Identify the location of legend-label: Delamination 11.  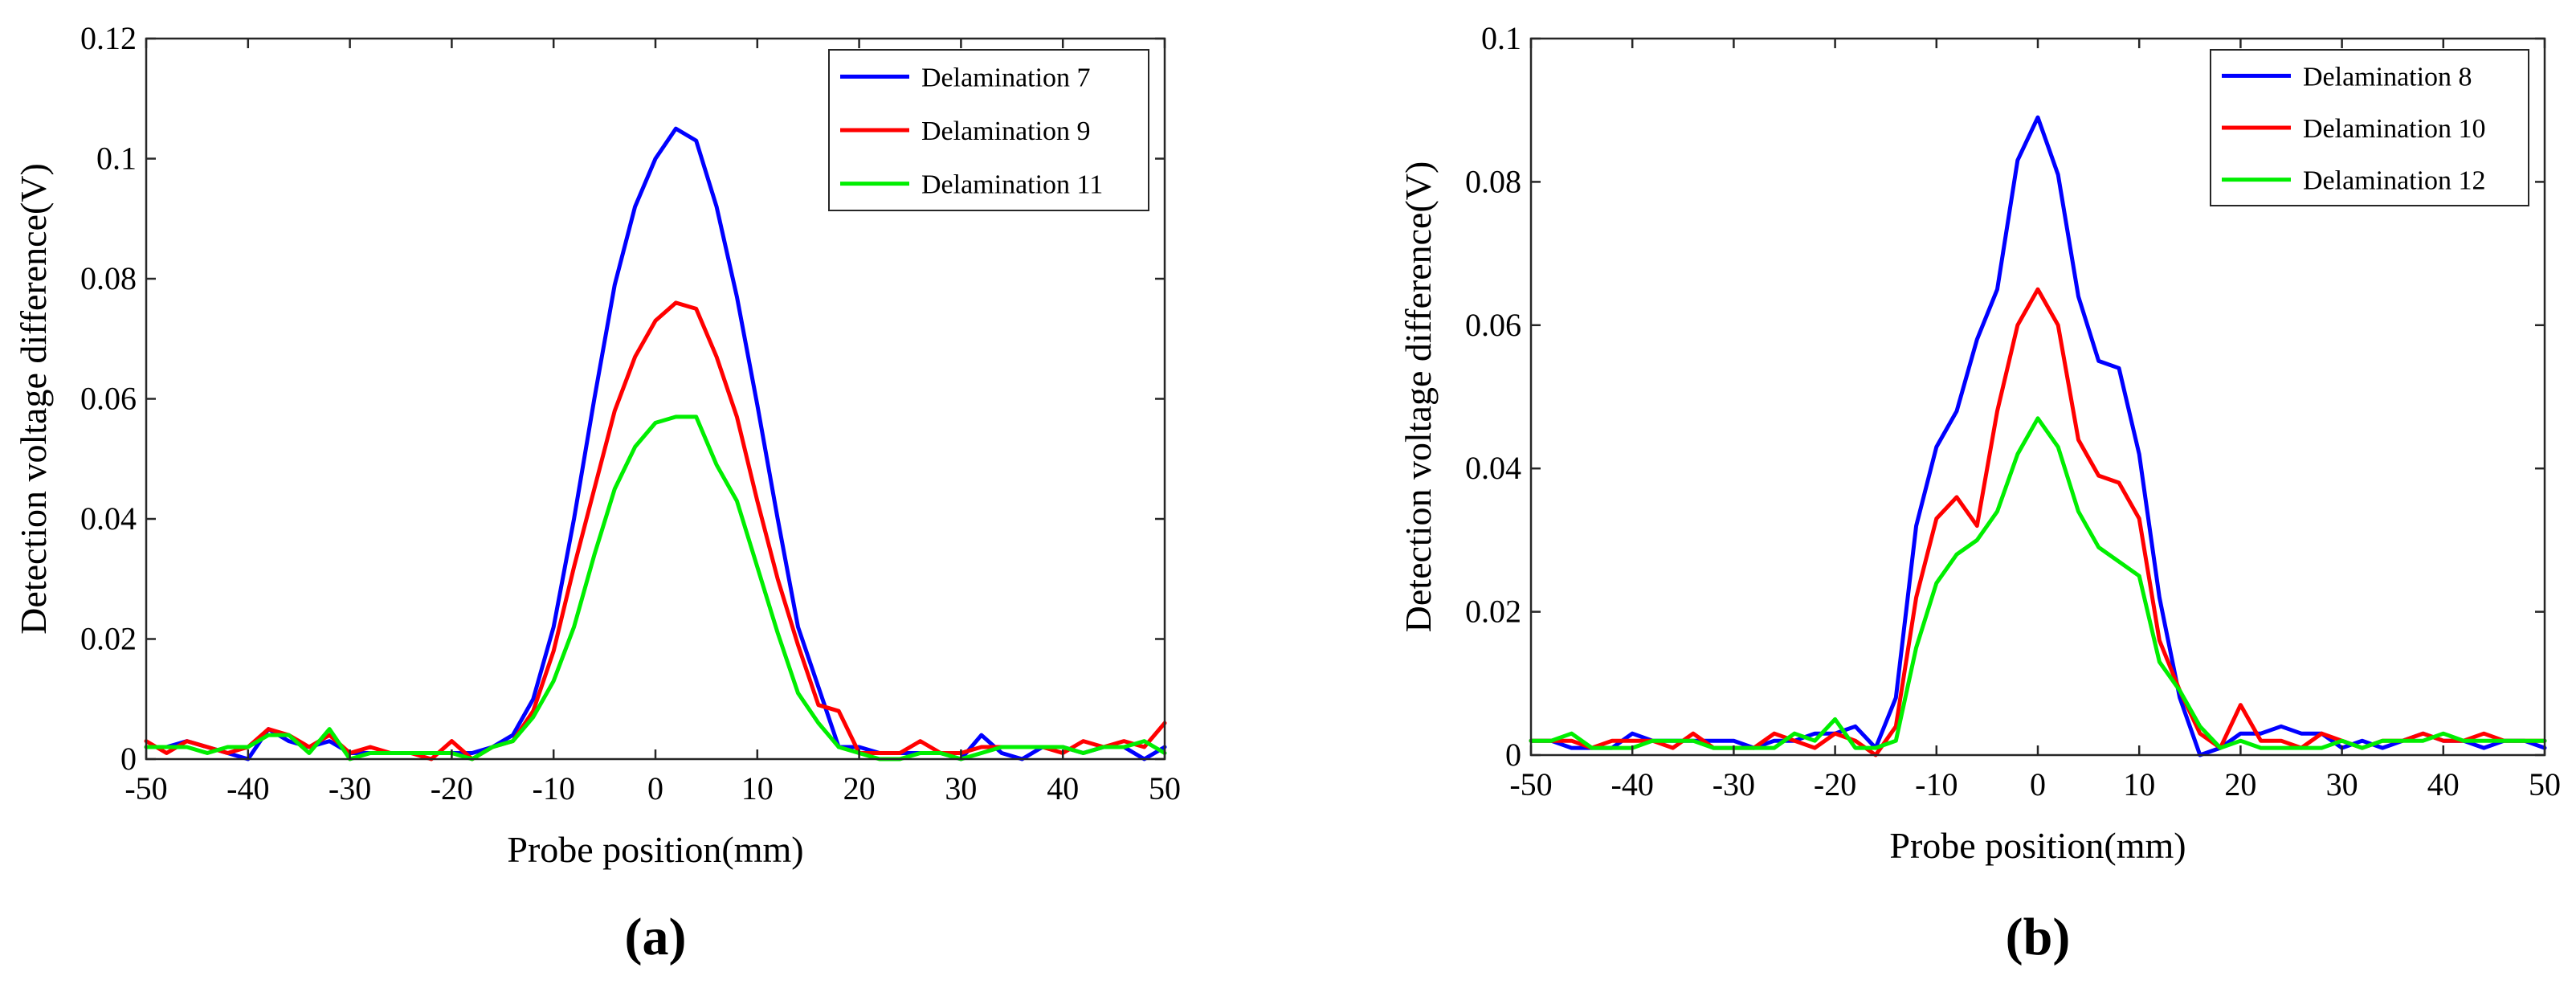
(1012, 185).